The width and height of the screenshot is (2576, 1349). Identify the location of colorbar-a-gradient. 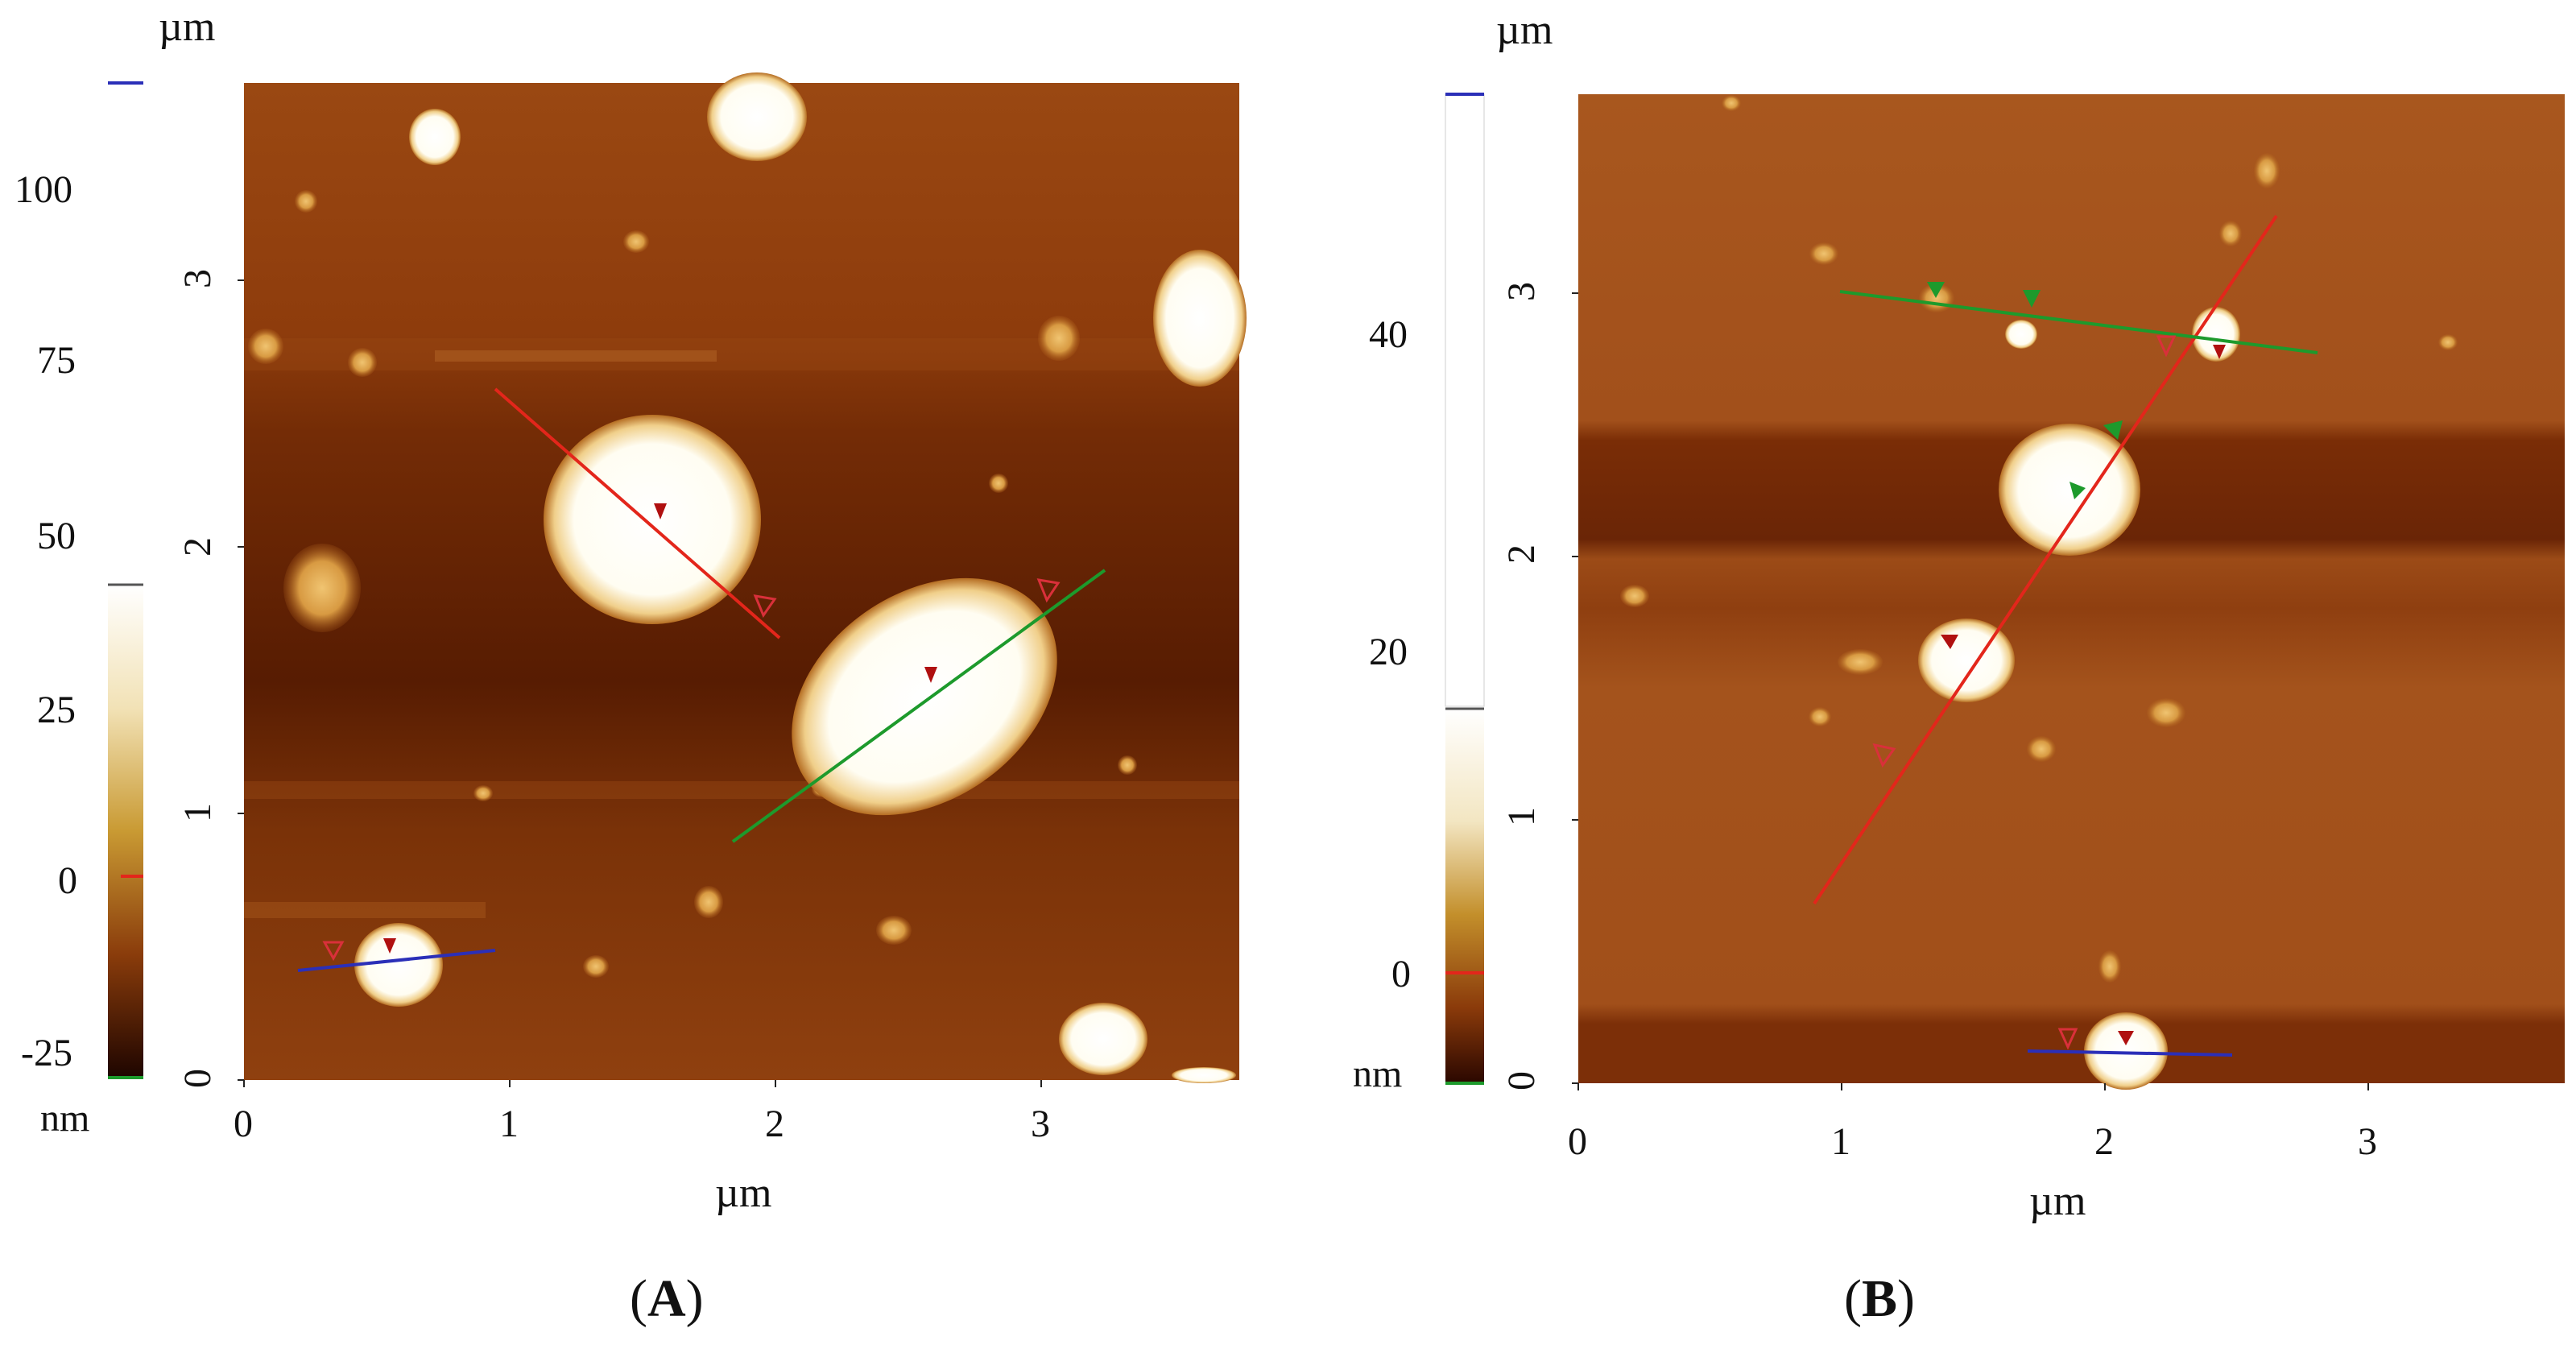
(125, 831).